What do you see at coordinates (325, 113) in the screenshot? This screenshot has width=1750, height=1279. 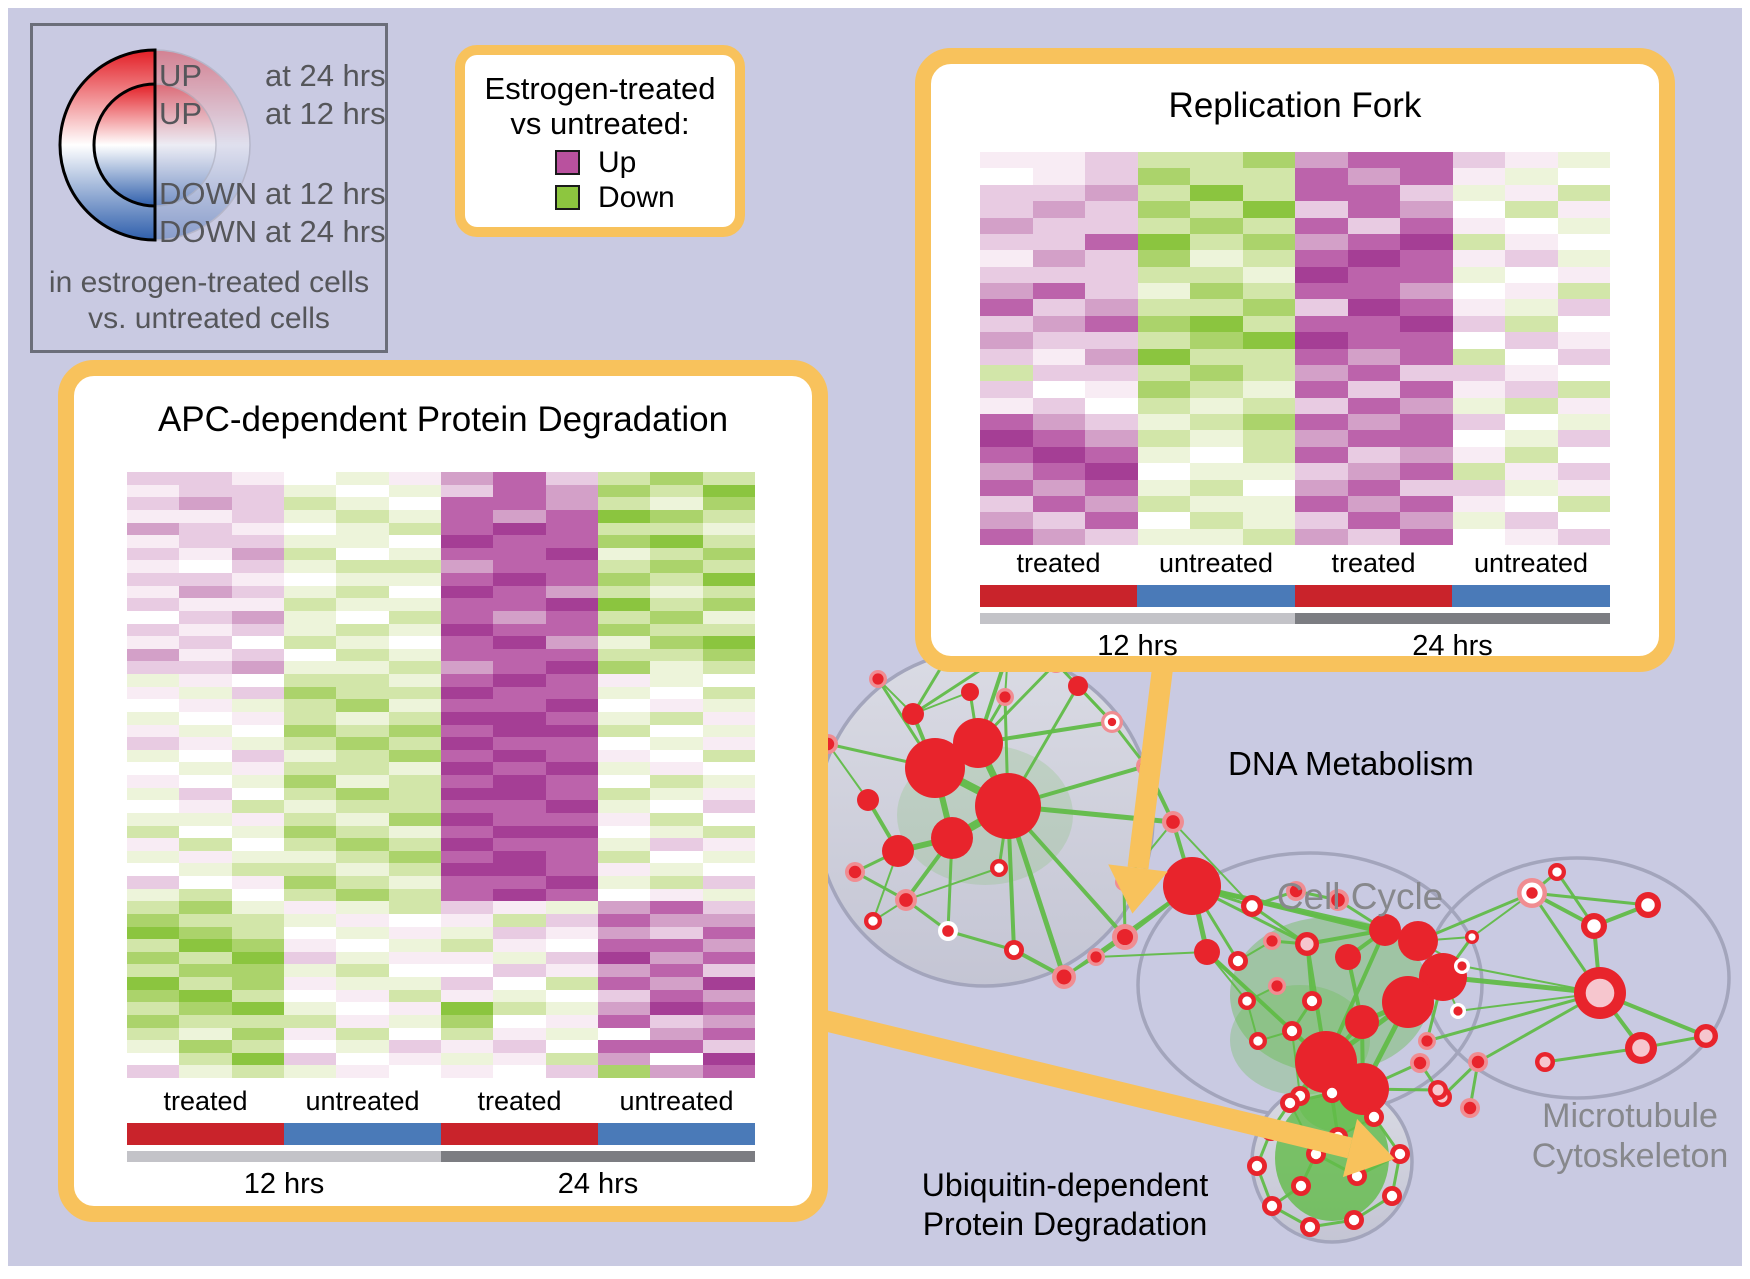 I see `updown-time-label: at 12 hrs` at bounding box center [325, 113].